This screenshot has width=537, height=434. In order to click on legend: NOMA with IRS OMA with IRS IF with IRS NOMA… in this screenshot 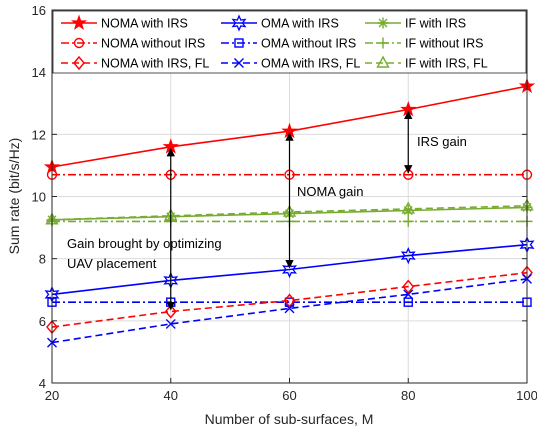, I will do `click(289, 42)`.